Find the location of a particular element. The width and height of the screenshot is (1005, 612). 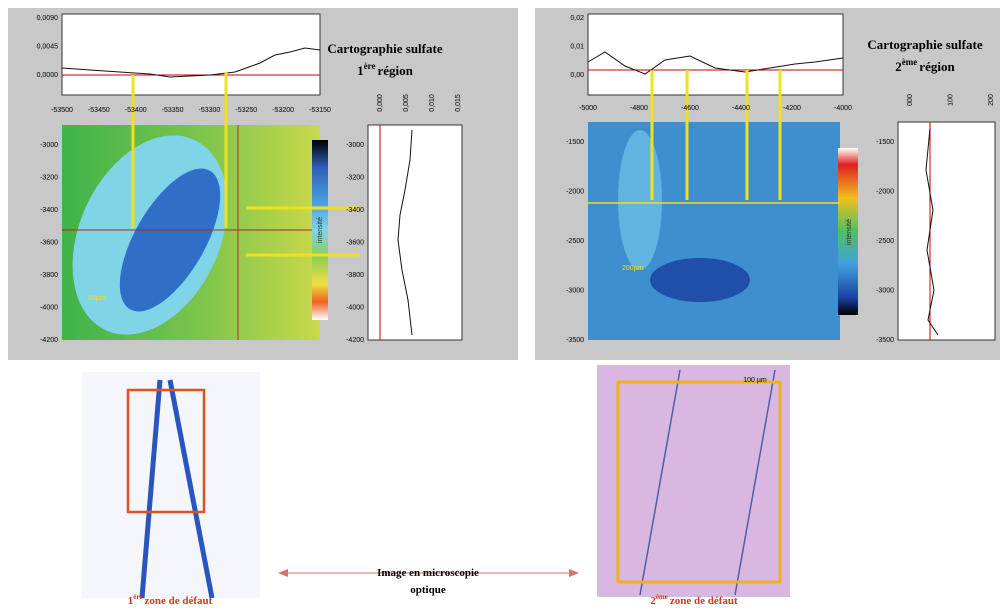

y-tick-label: 0,01 is located at coordinates (577, 46).